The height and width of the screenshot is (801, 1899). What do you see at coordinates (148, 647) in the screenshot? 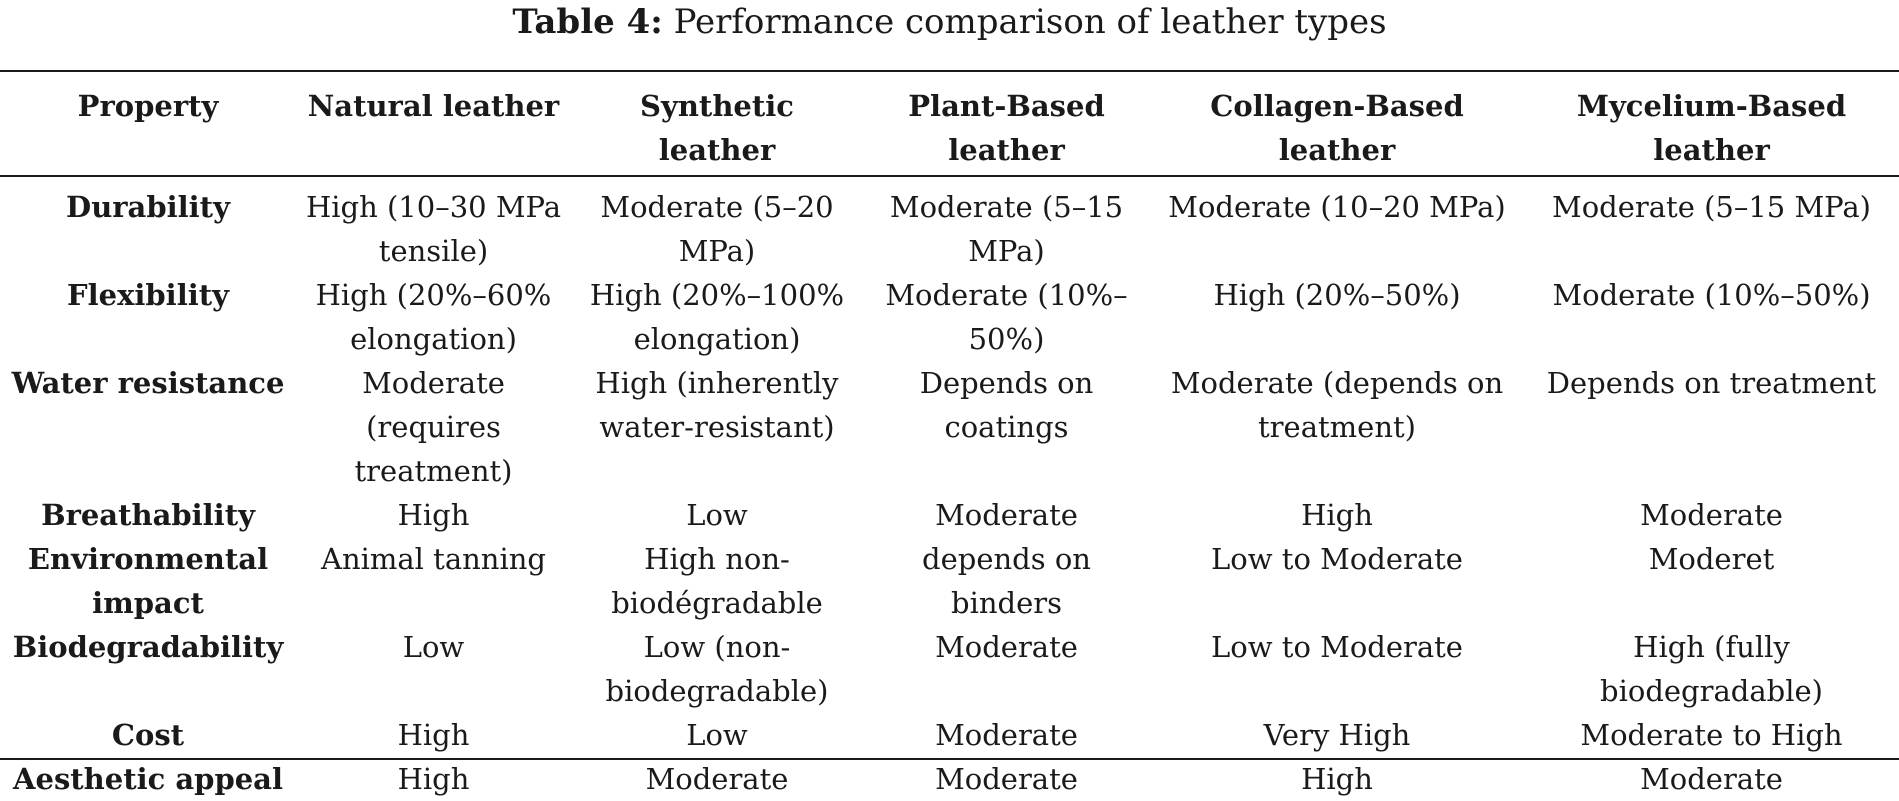
I see `row-property: Biodegradability` at bounding box center [148, 647].